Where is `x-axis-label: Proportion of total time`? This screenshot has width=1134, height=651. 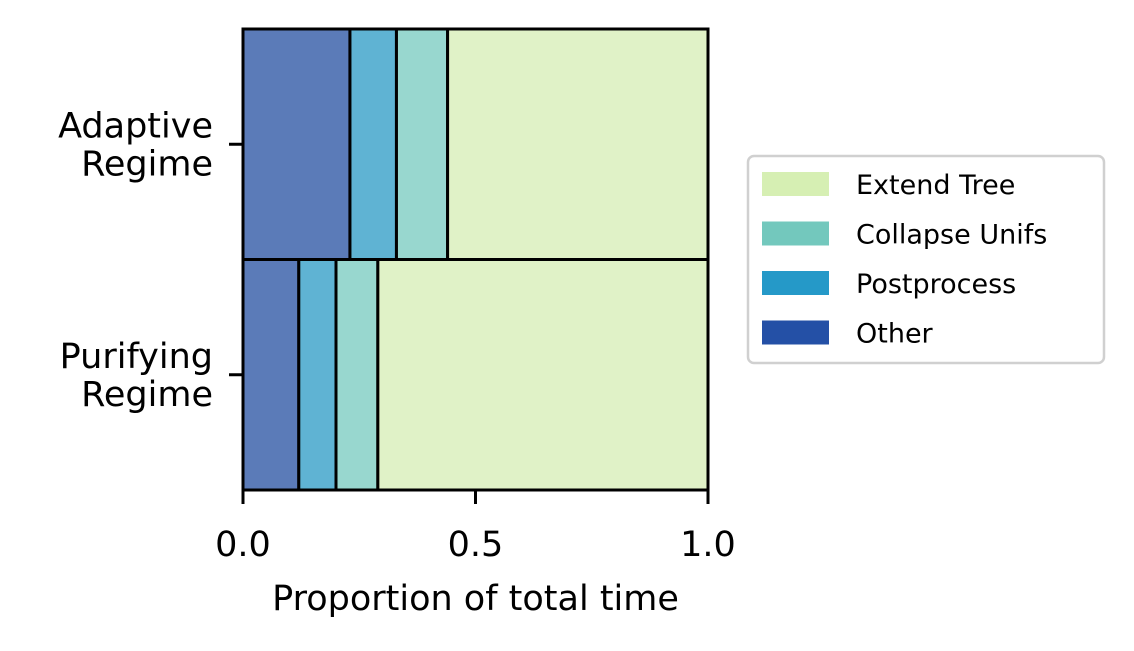
x-axis-label: Proportion of total time is located at coordinates (475, 599).